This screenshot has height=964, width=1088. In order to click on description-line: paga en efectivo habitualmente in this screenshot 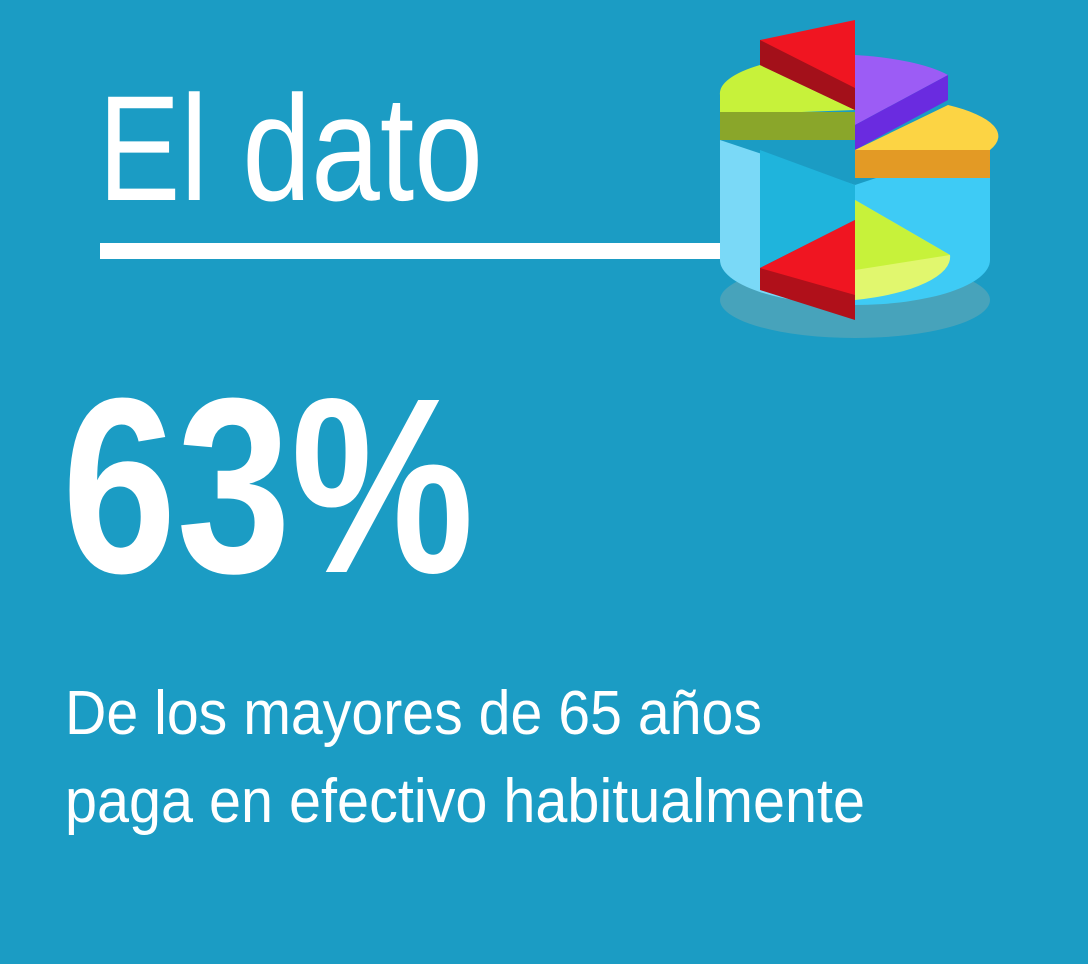, I will do `click(465, 801)`.